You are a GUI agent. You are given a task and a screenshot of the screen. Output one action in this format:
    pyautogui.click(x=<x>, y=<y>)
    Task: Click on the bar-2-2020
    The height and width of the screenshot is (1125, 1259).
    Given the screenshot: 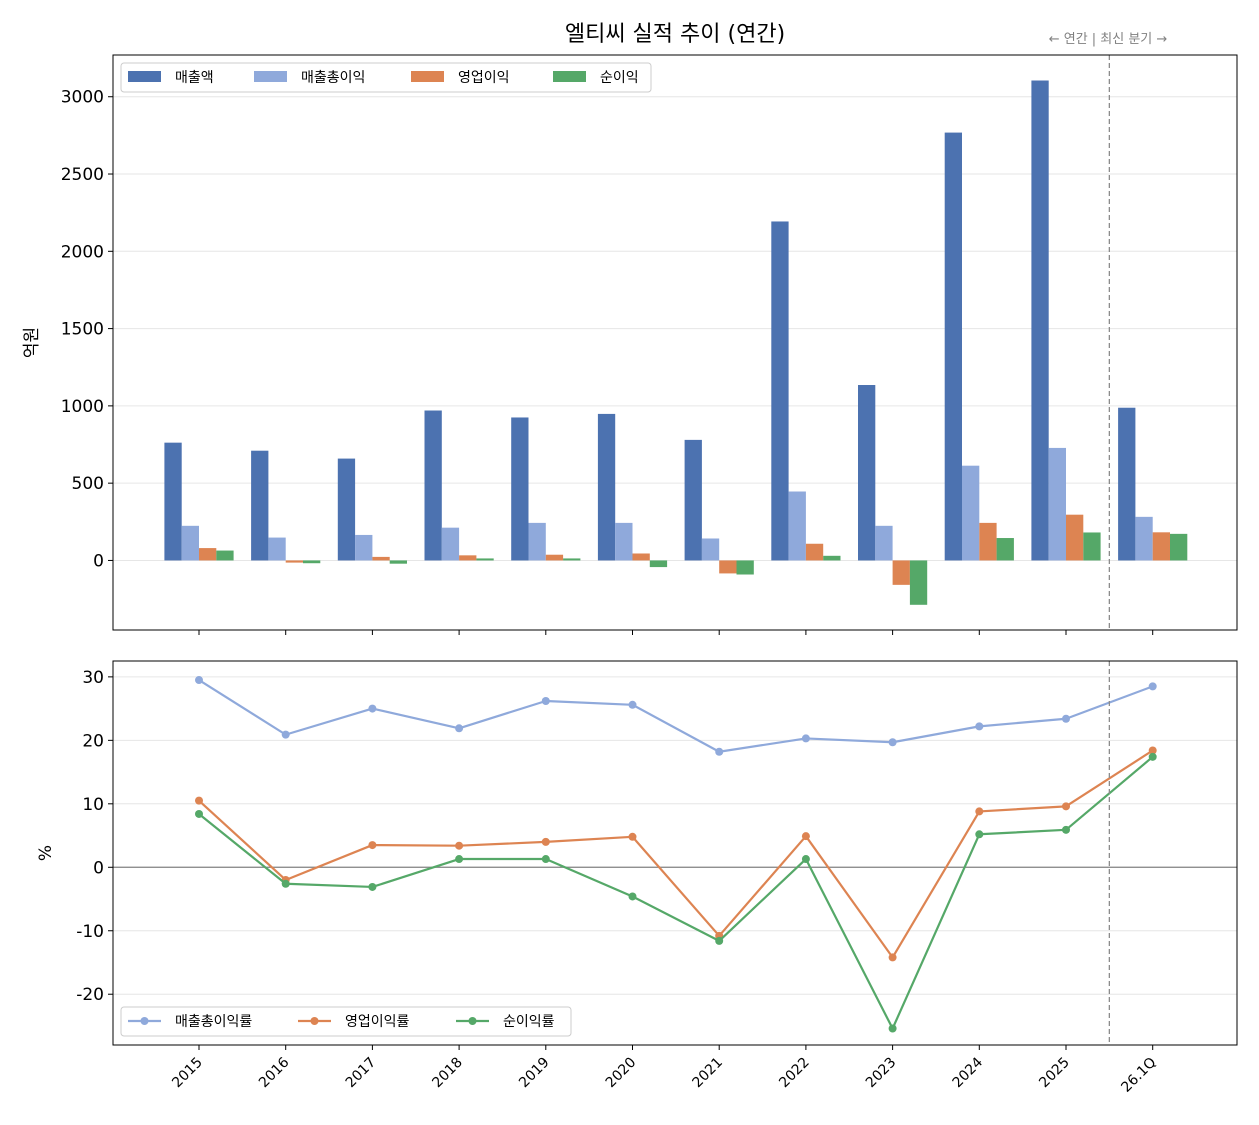 What is the action you would take?
    pyautogui.click(x=641, y=557)
    